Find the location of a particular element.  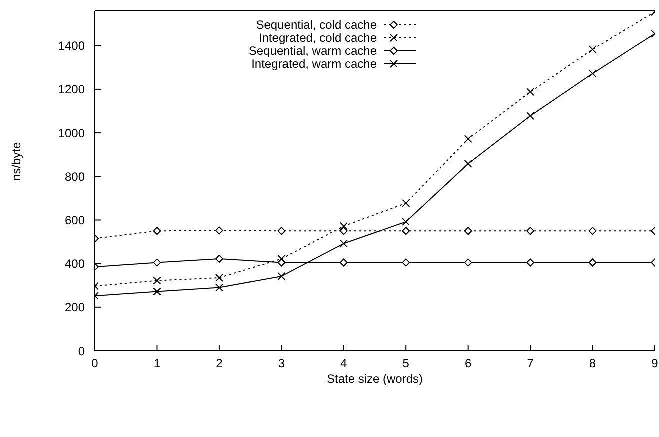

y-tick-label: 800 is located at coordinates (75, 177).